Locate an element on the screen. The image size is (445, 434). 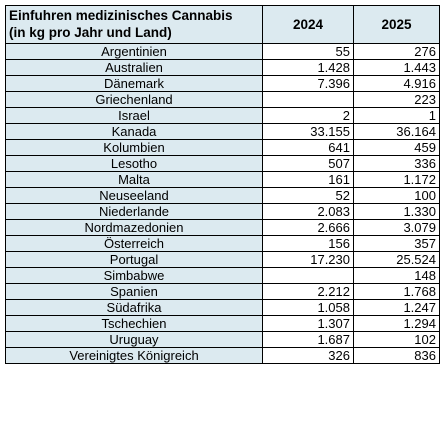
value-2025-cell: 1.768 is located at coordinates (396, 291).